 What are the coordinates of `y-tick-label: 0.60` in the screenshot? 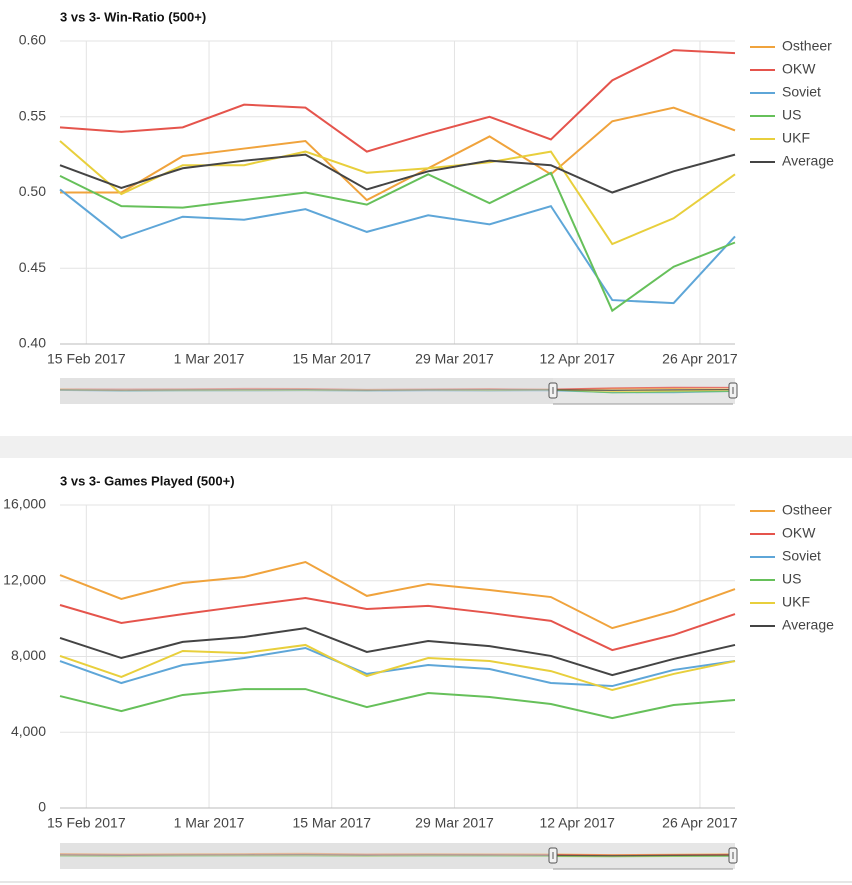 It's located at (32, 40).